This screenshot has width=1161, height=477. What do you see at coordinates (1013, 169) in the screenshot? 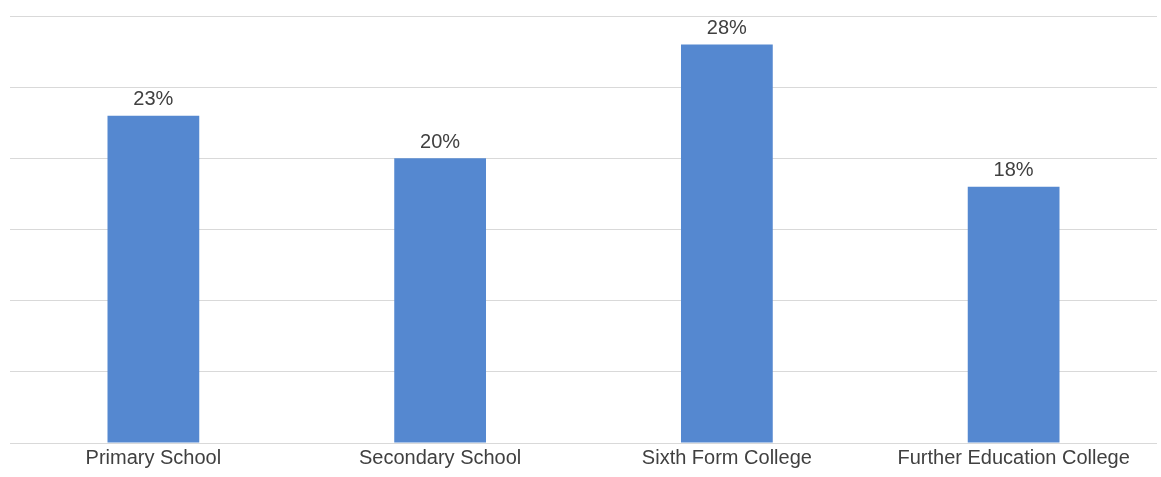
I see `data-label: 18%` at bounding box center [1013, 169].